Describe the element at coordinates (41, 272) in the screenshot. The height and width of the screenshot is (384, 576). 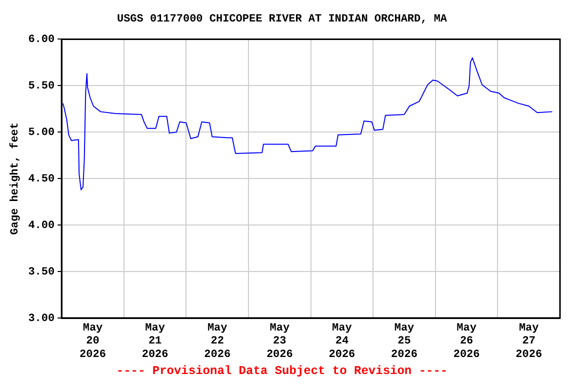
I see `y-tick-label: 3.50` at that location.